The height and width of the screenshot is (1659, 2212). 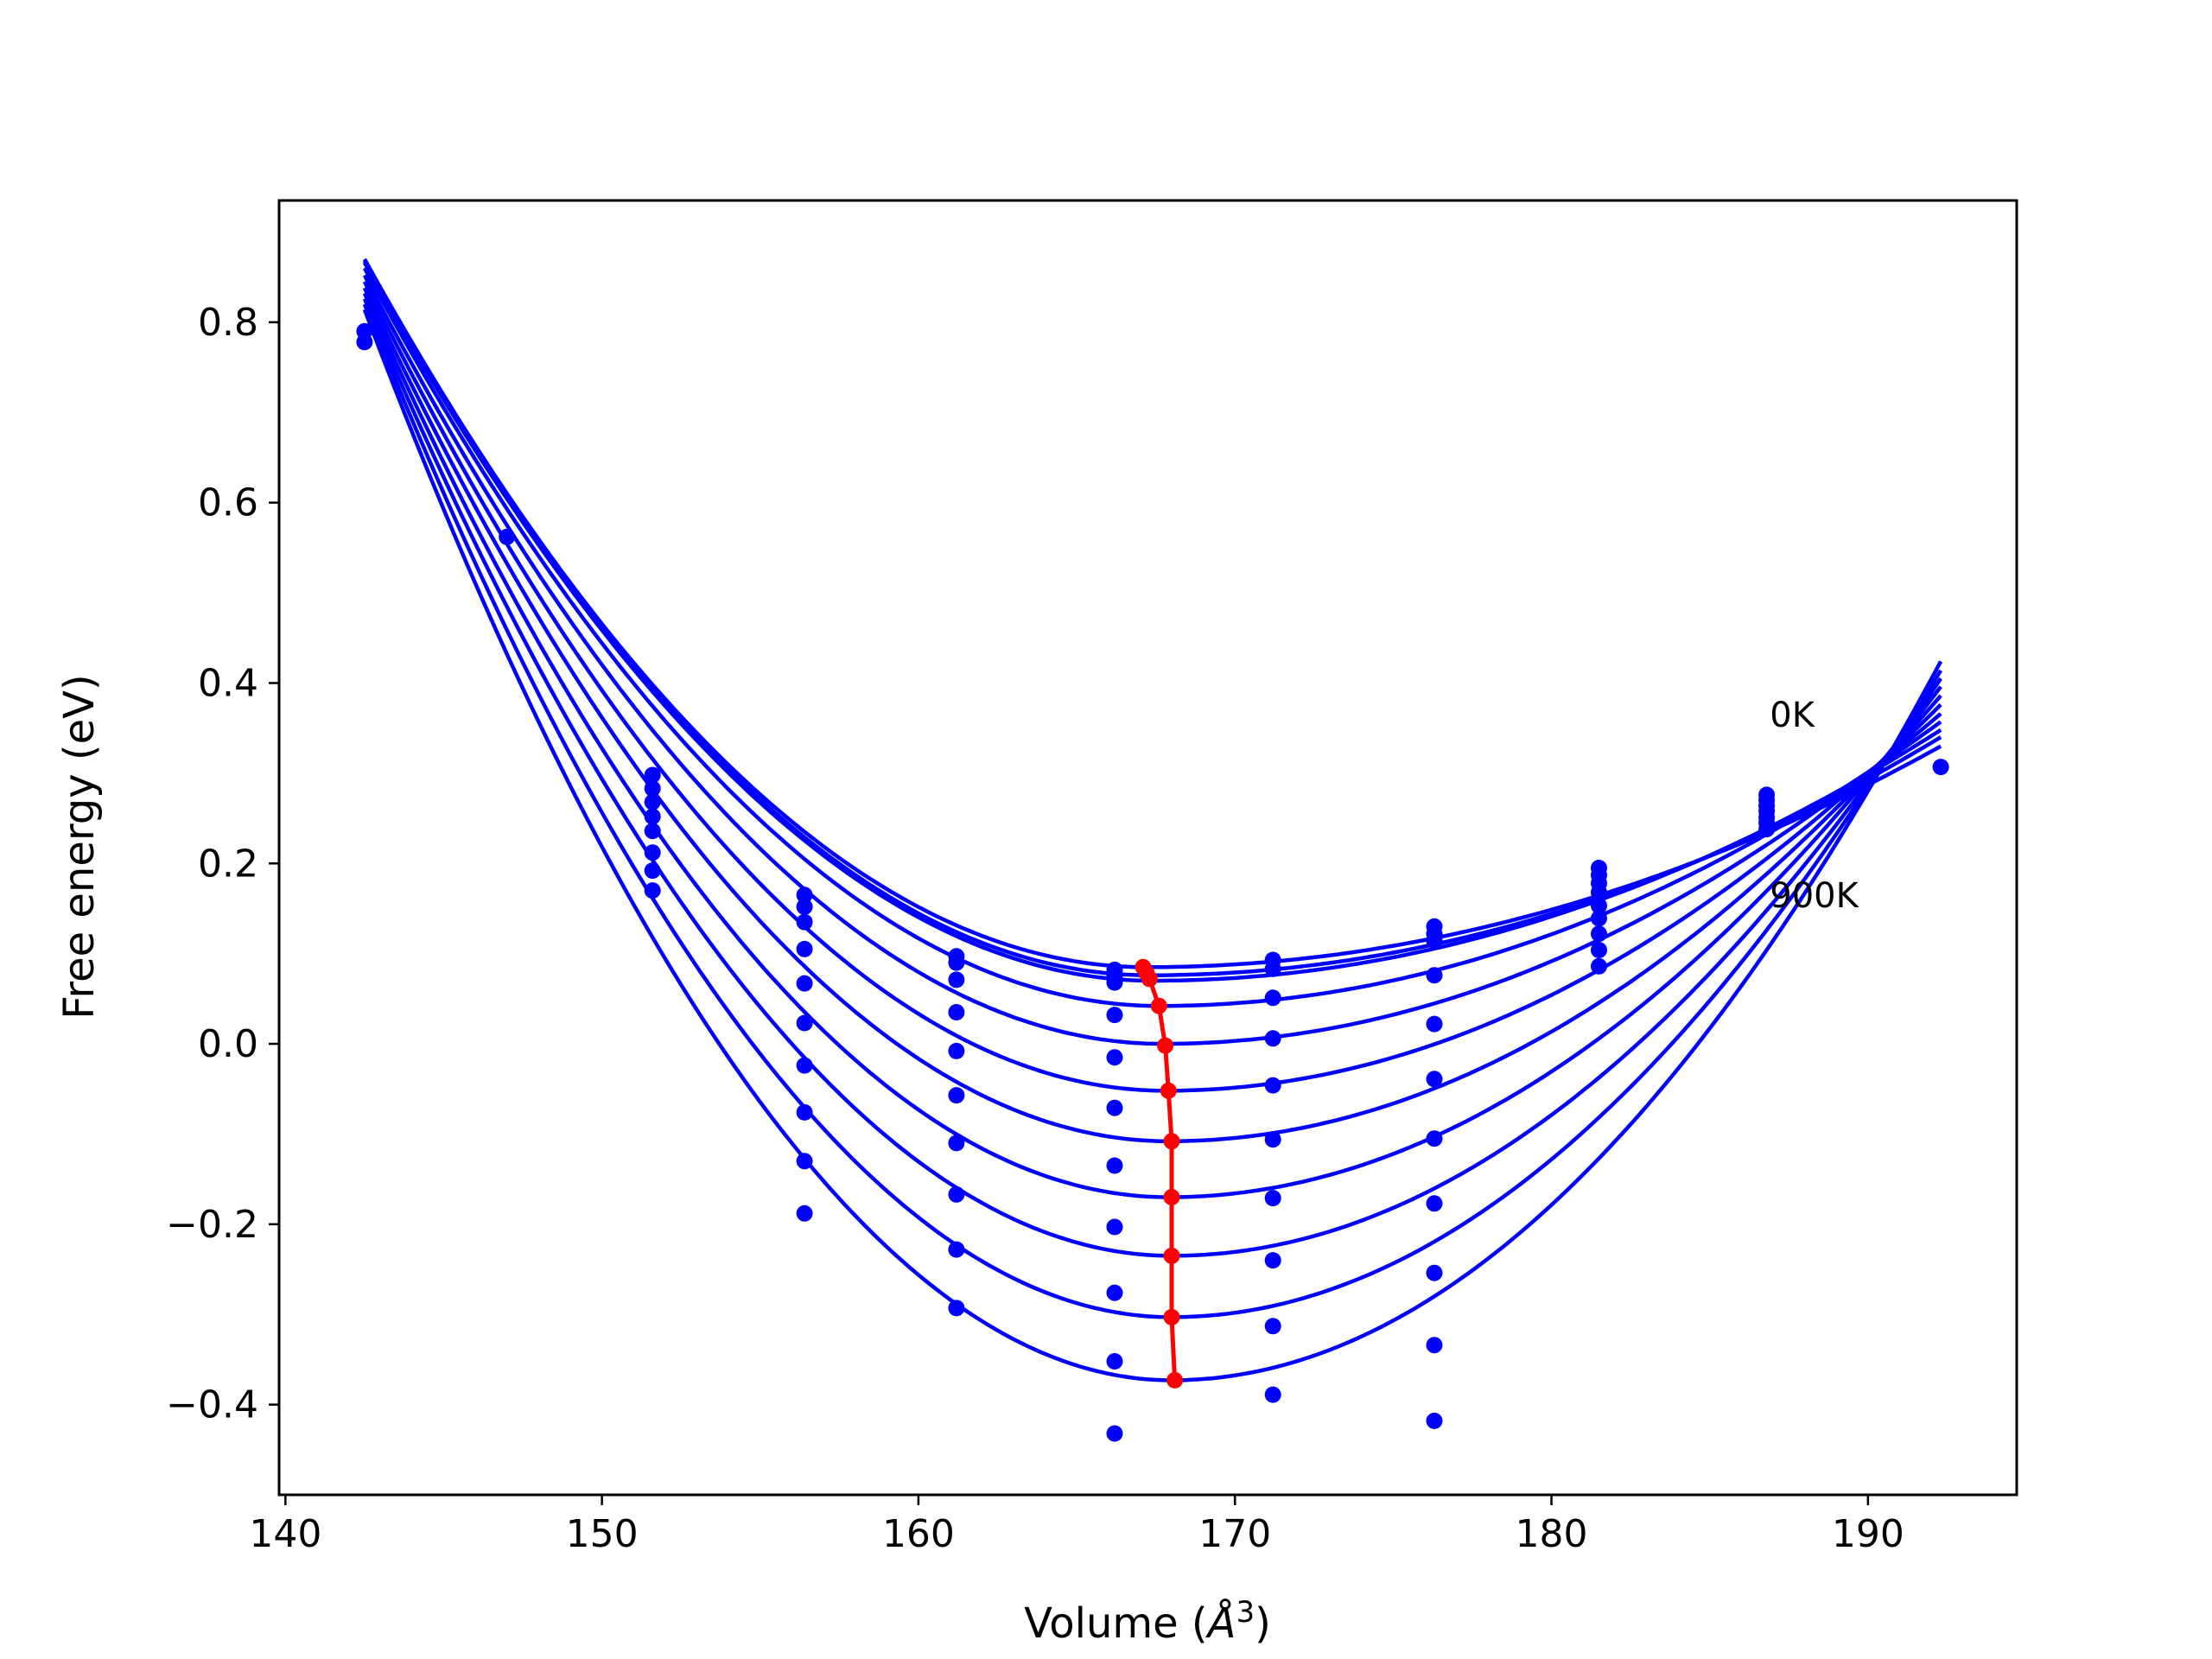 I want to click on x-tick-label: 140, so click(x=285, y=1534).